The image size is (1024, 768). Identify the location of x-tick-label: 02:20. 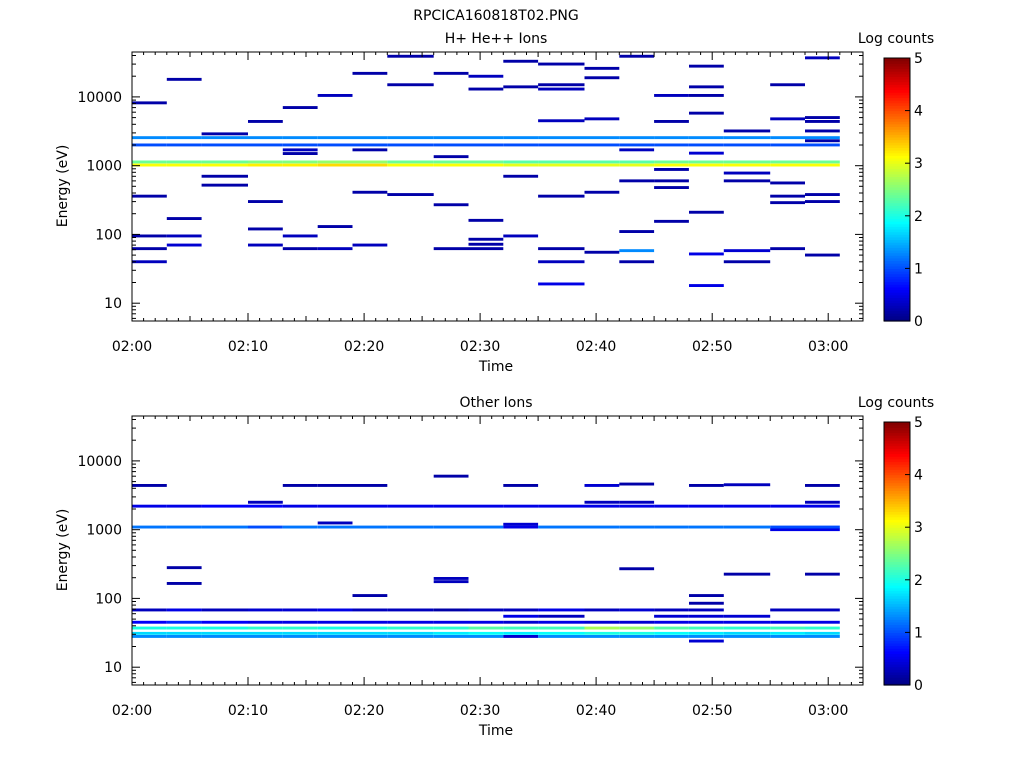
(364, 711).